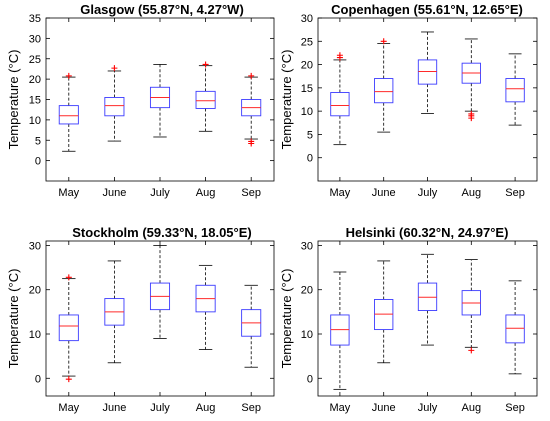 This screenshot has width=550, height=421. Describe the element at coordinates (427, 232) in the screenshot. I see `chart-title: Helsinki (60.32°N, 24.97°E)` at that location.